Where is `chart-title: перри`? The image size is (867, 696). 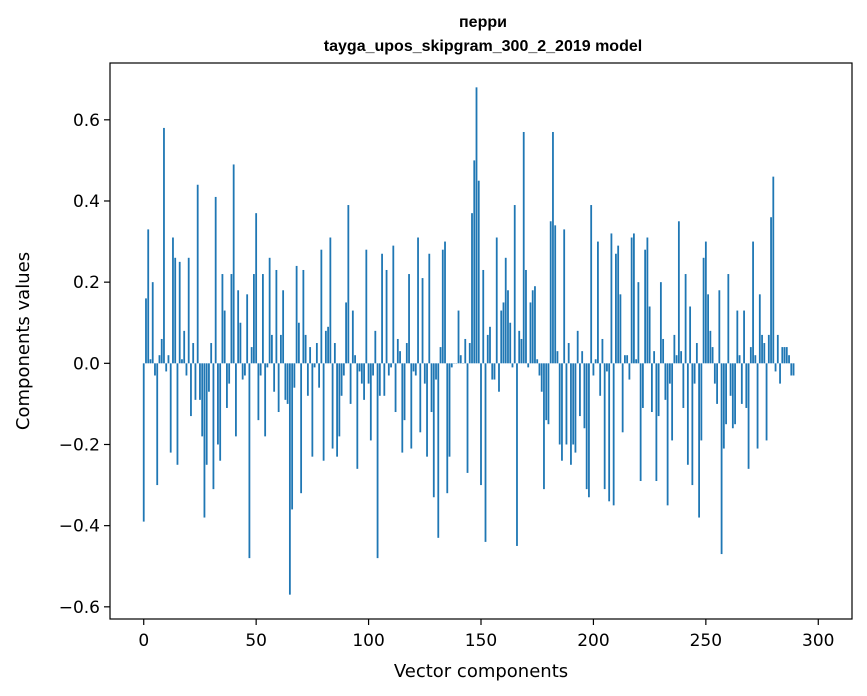
chart-title: перри is located at coordinates (483, 22).